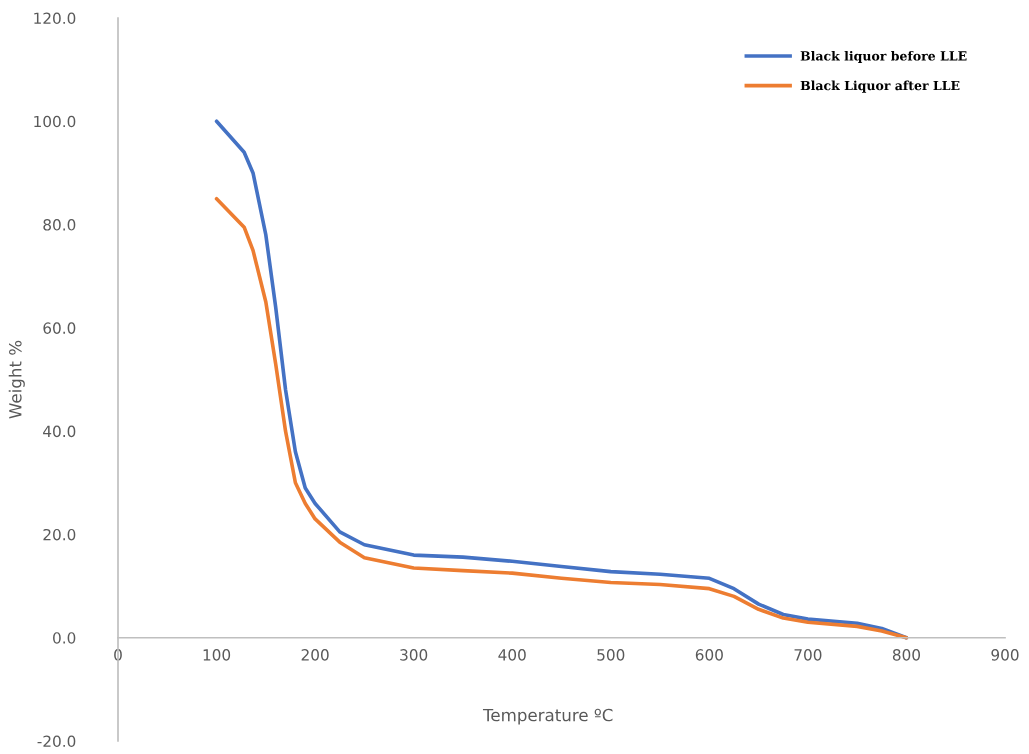 The image size is (1029, 754). What do you see at coordinates (611, 655) in the screenshot?
I see `x-tick-label: 500` at bounding box center [611, 655].